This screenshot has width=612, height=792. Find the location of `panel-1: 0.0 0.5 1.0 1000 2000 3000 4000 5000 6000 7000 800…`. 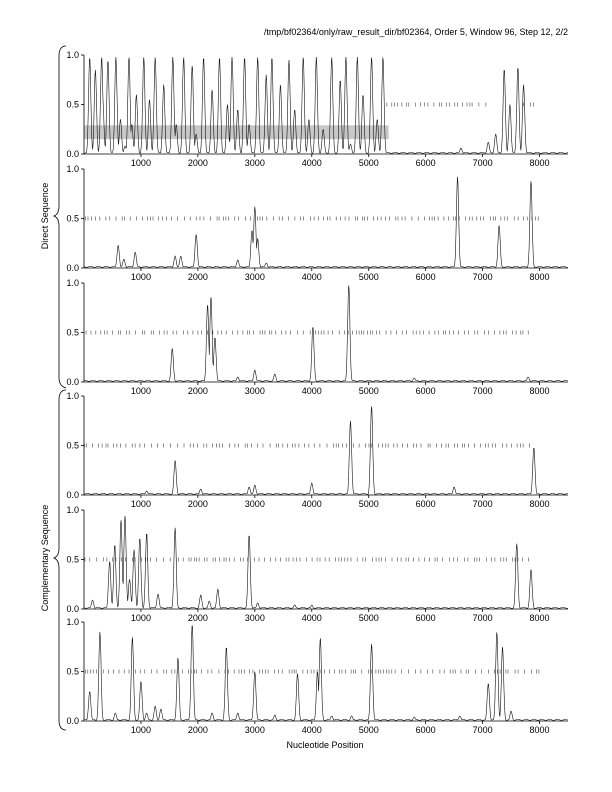

panel-1: 0.0 0.5 1.0 1000 2000 3000 4000 5000 6000 7000 800… is located at coordinates (317, 109).